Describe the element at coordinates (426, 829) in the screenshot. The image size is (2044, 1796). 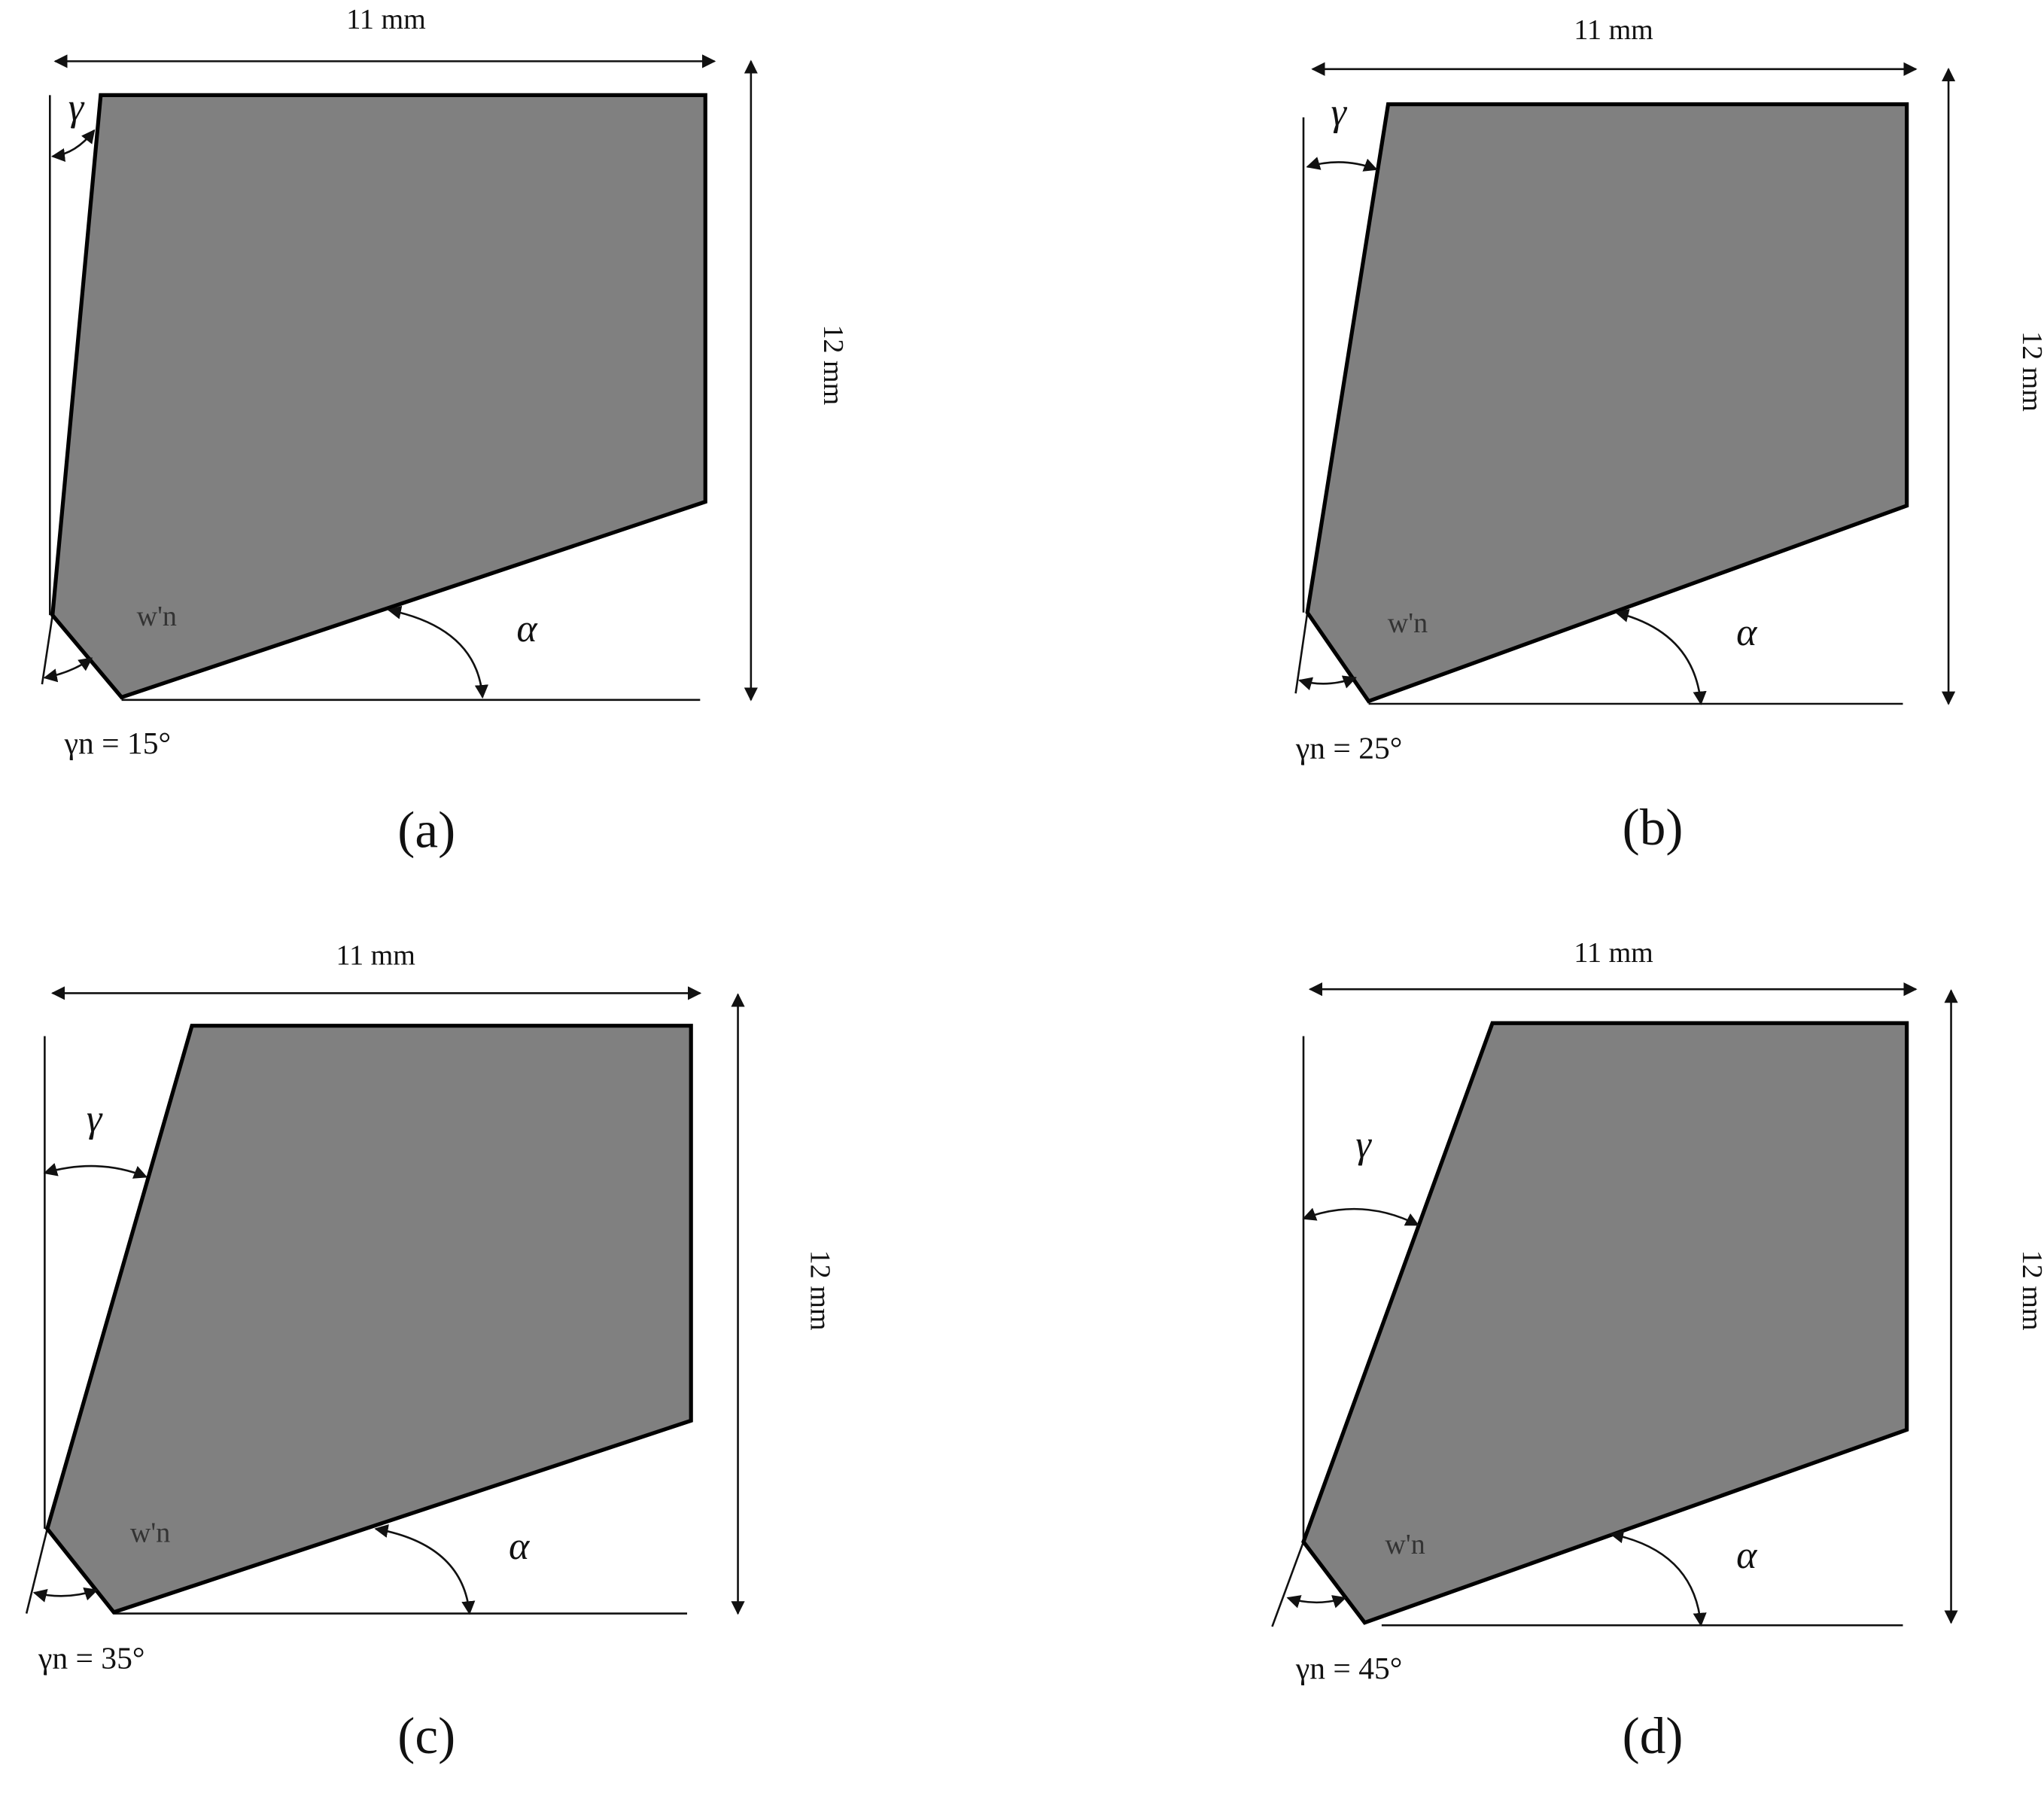
I see `caption: (a)` at that location.